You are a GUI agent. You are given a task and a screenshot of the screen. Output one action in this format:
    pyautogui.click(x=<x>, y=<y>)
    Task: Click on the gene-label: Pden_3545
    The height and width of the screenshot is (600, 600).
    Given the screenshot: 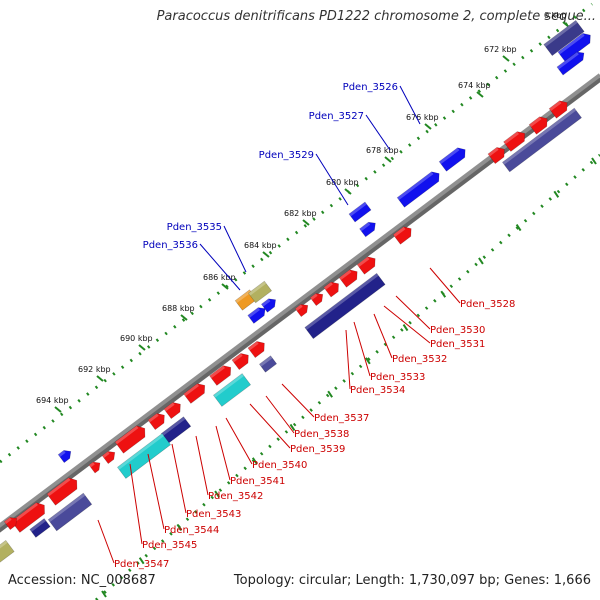 What is the action you would take?
    pyautogui.click(x=169, y=545)
    